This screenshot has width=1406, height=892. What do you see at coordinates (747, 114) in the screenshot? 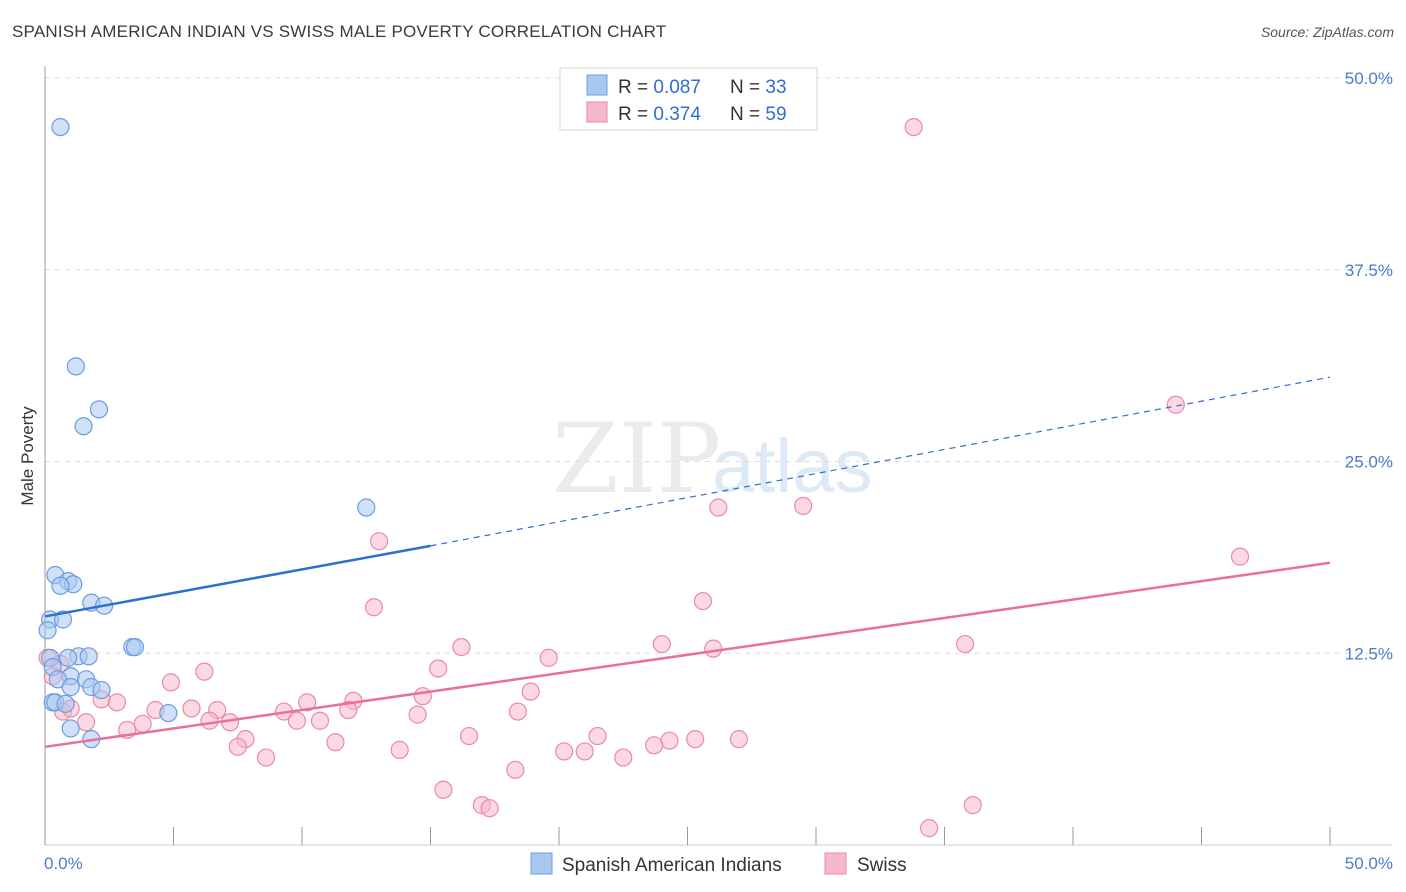
I see `legend-n-label-2: N =` at bounding box center [747, 114].